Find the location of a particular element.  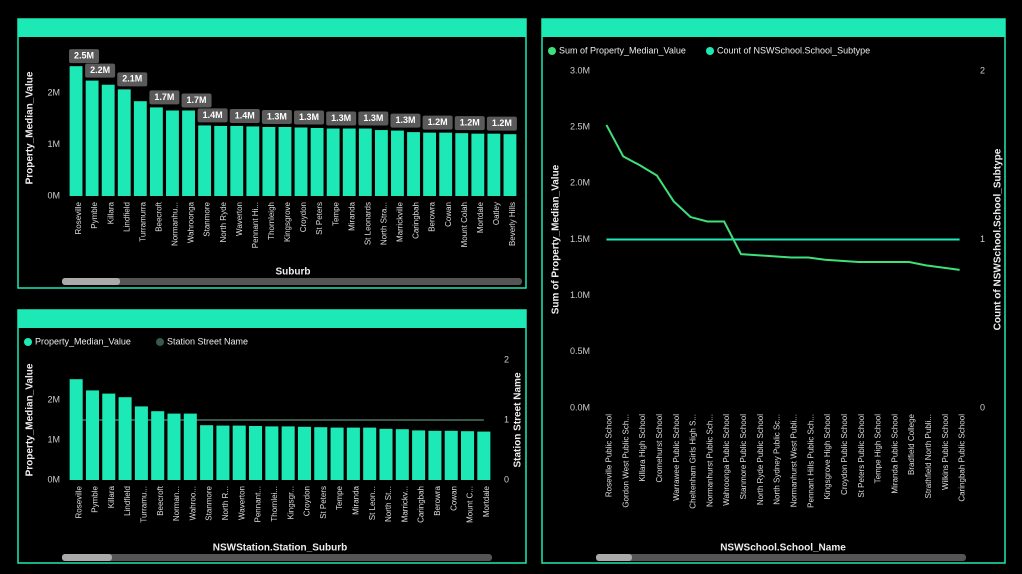

x-tick-label: Caringbah Public School is located at coordinates (962, 458).